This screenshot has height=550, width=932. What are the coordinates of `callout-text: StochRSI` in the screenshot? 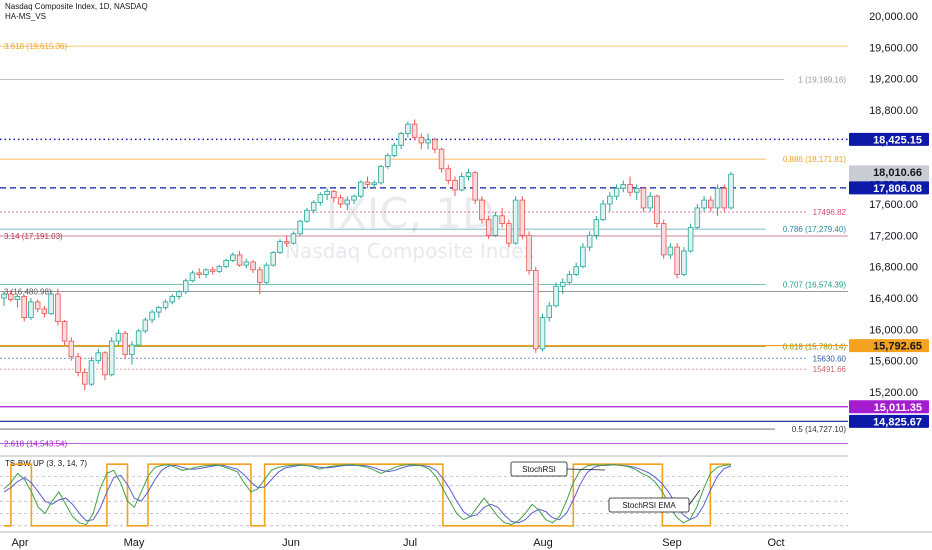 It's located at (539, 469).